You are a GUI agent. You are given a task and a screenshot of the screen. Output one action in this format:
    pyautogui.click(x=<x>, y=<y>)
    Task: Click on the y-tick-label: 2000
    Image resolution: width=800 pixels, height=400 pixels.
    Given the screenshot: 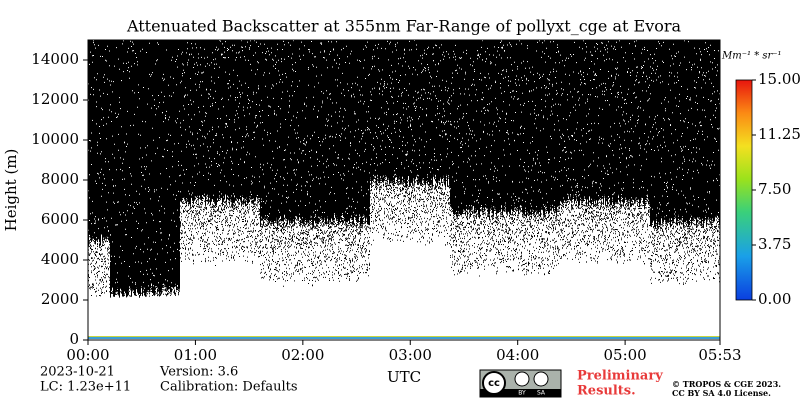 What is the action you would take?
    pyautogui.click(x=60, y=299)
    